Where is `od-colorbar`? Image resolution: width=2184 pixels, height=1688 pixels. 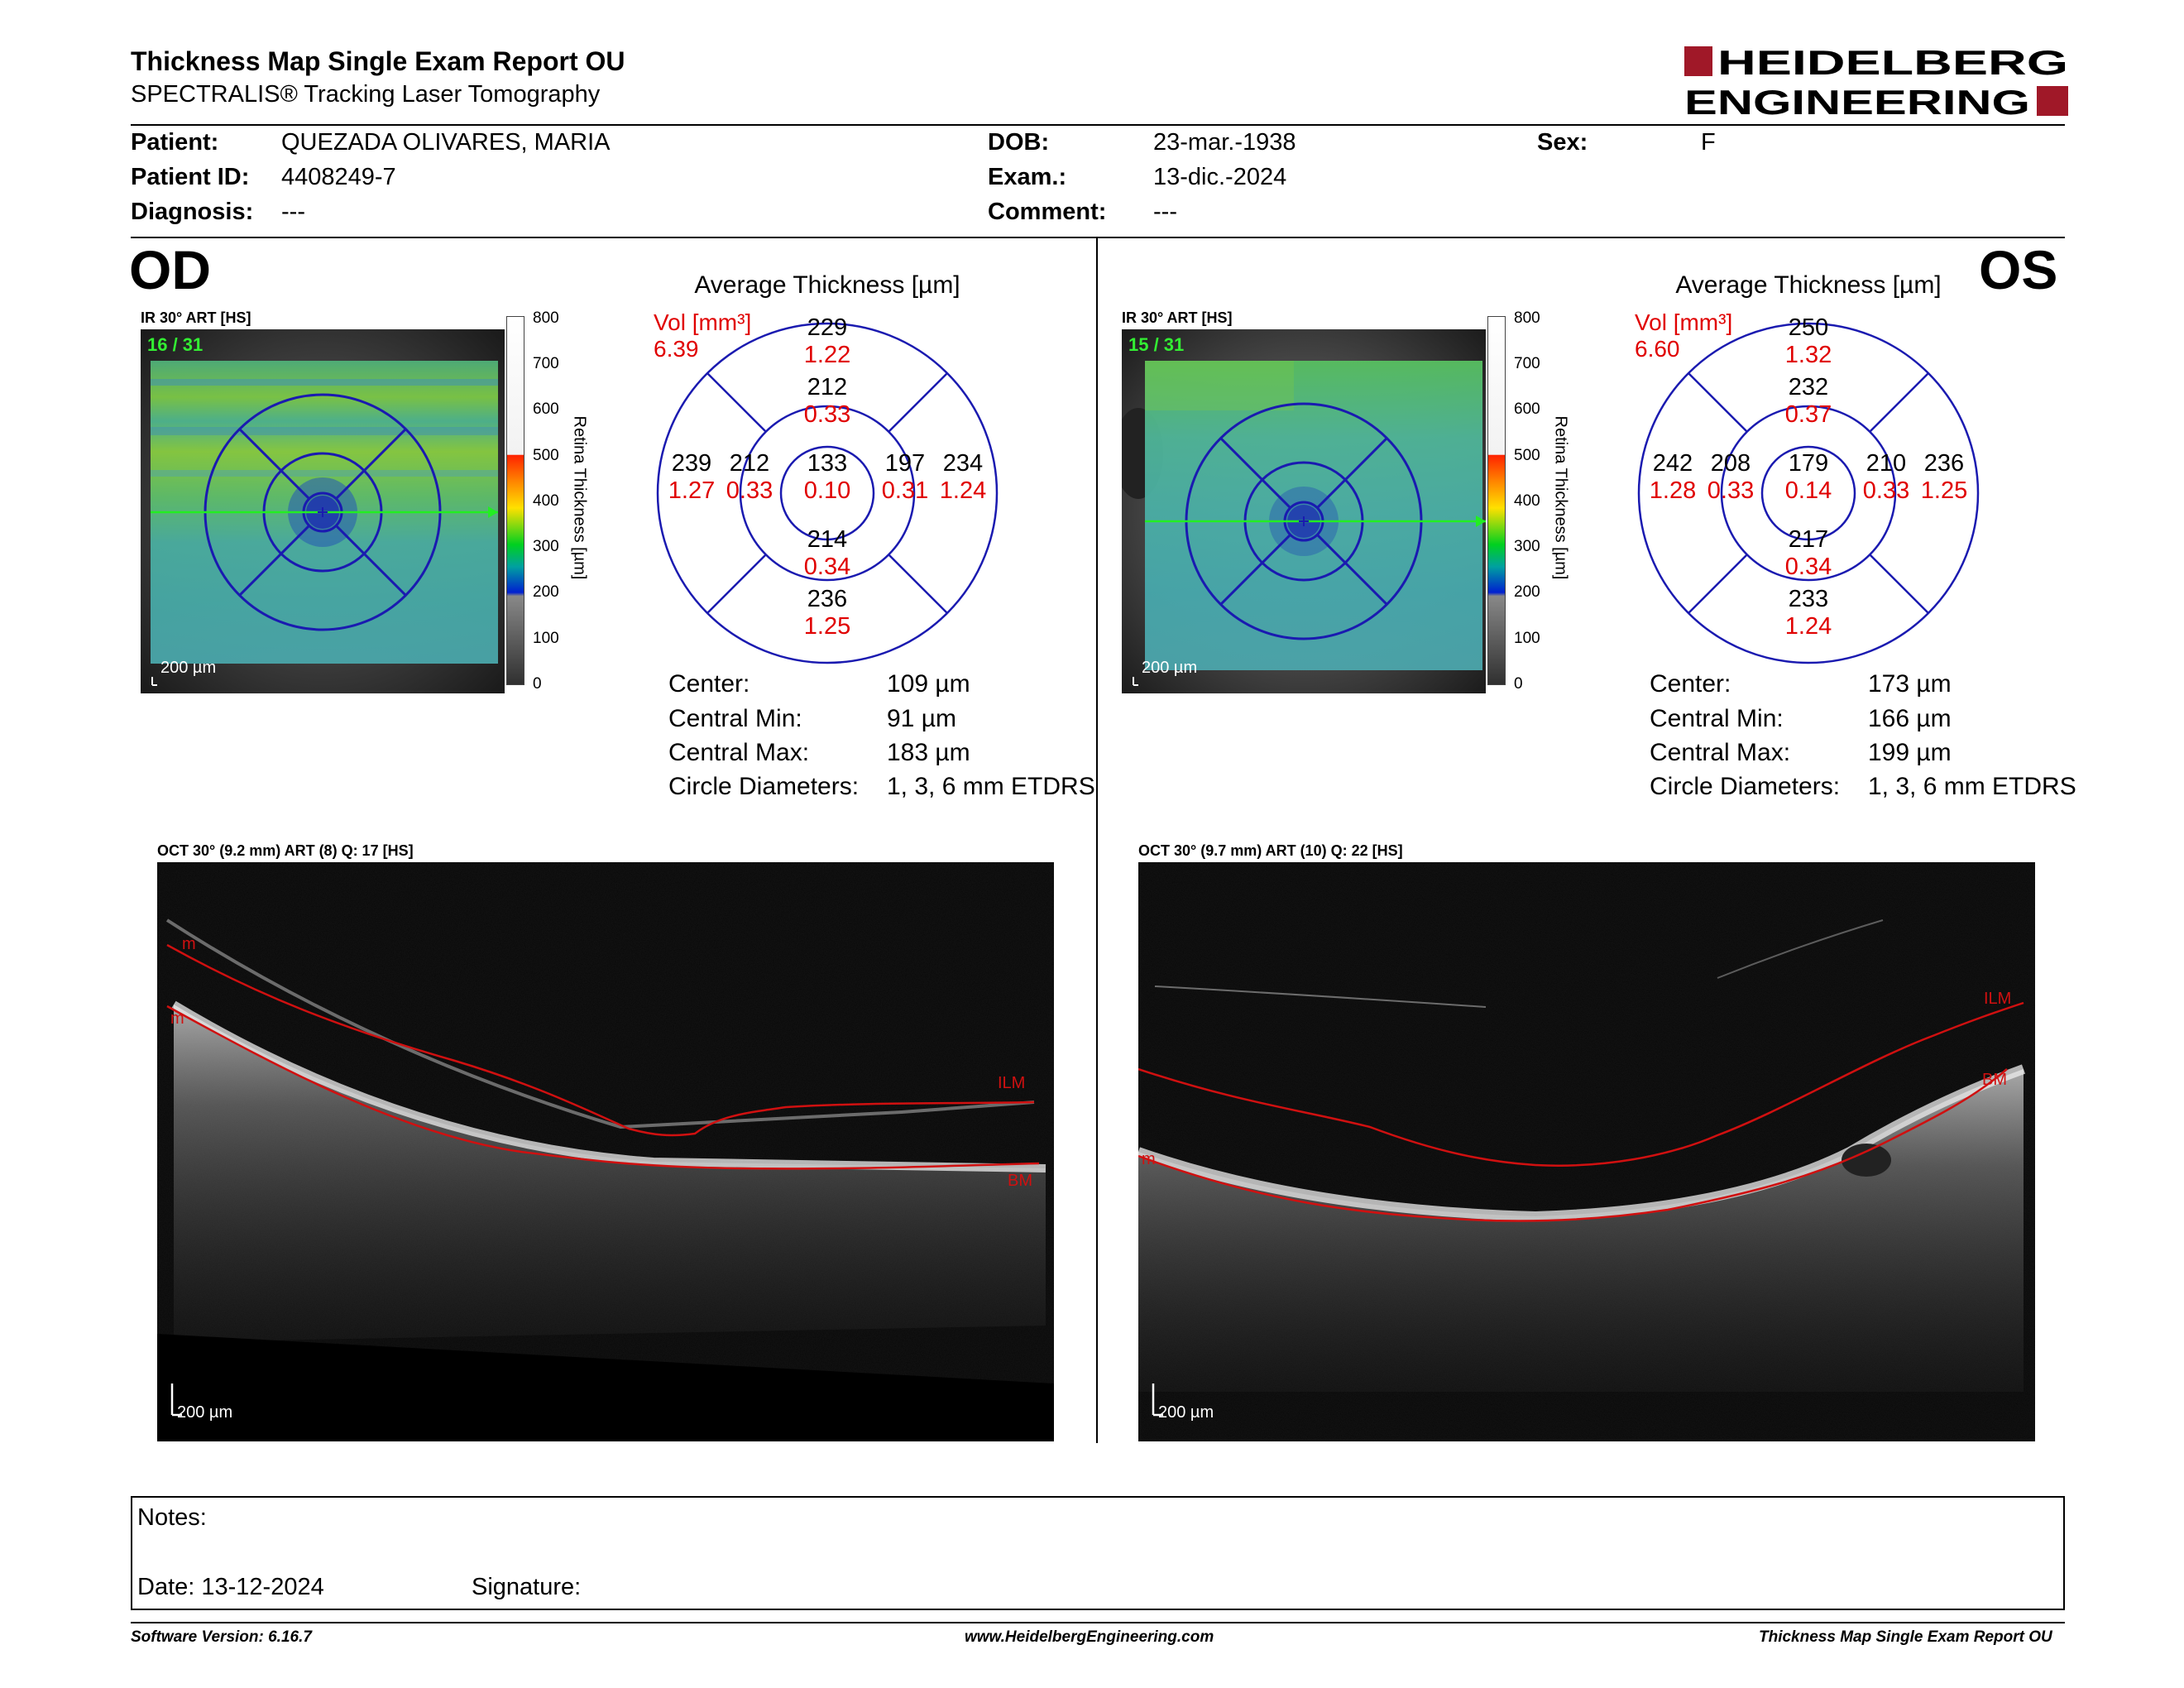 od-colorbar is located at coordinates (515, 500).